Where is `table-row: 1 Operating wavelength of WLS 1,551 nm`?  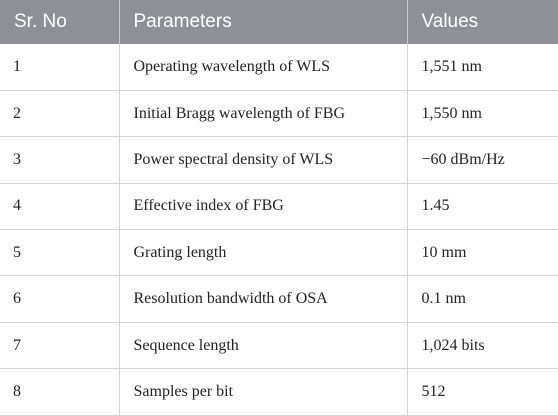
table-row: 1 Operating wavelength of WLS 1,551 nm is located at coordinates (279, 67).